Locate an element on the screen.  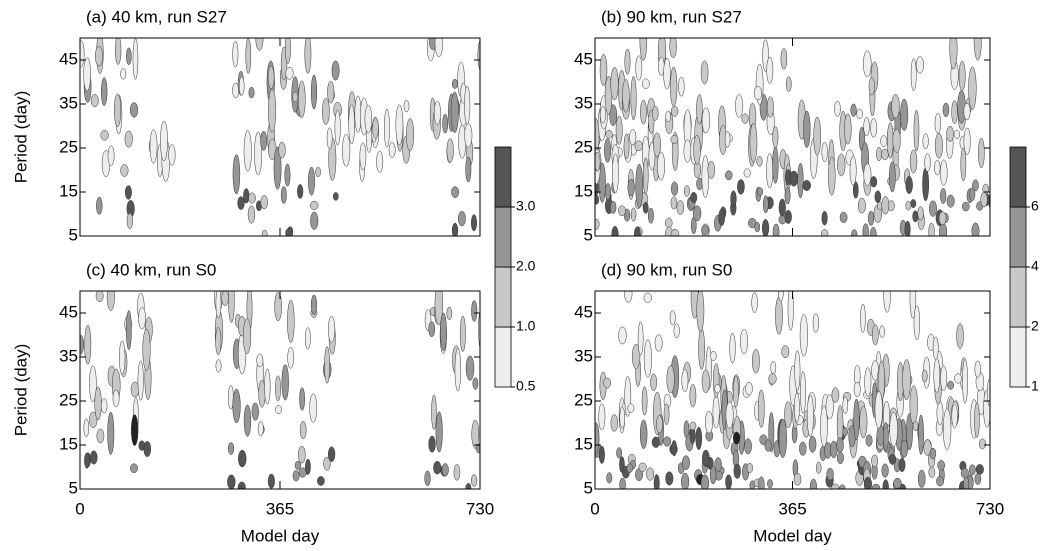
colorbar-label: 2.0 is located at coordinates (526, 266).